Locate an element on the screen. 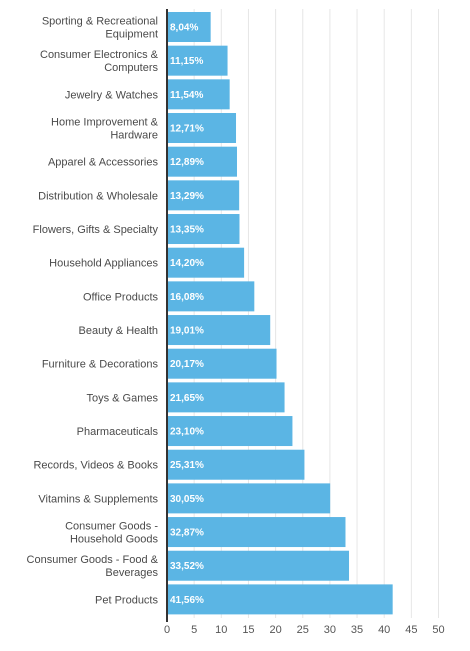 Image resolution: width=470 pixels, height=651 pixels. data-label: 11,54% is located at coordinates (186, 95).